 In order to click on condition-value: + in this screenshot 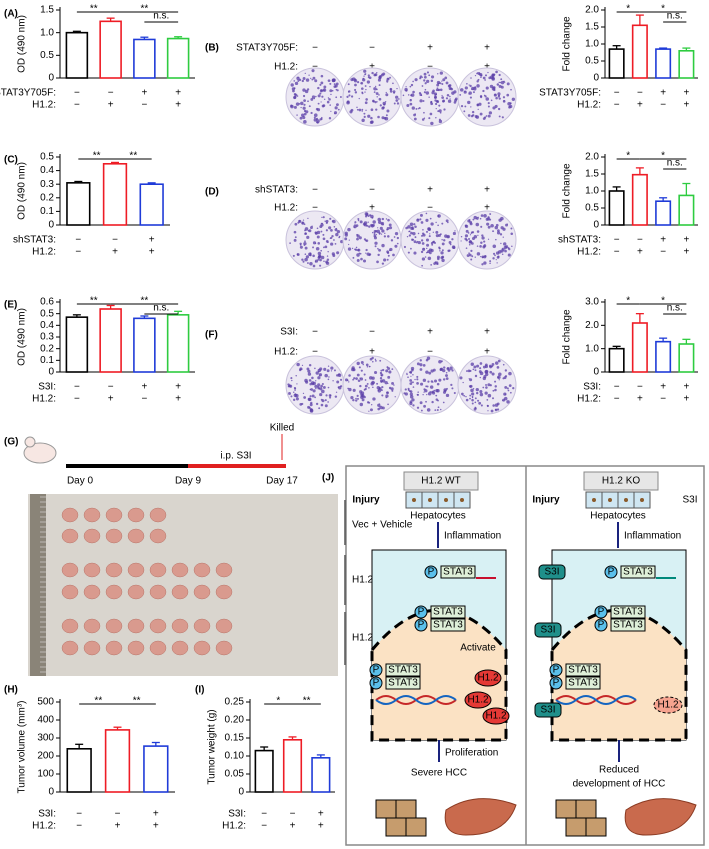, I will do `click(118, 826)`.